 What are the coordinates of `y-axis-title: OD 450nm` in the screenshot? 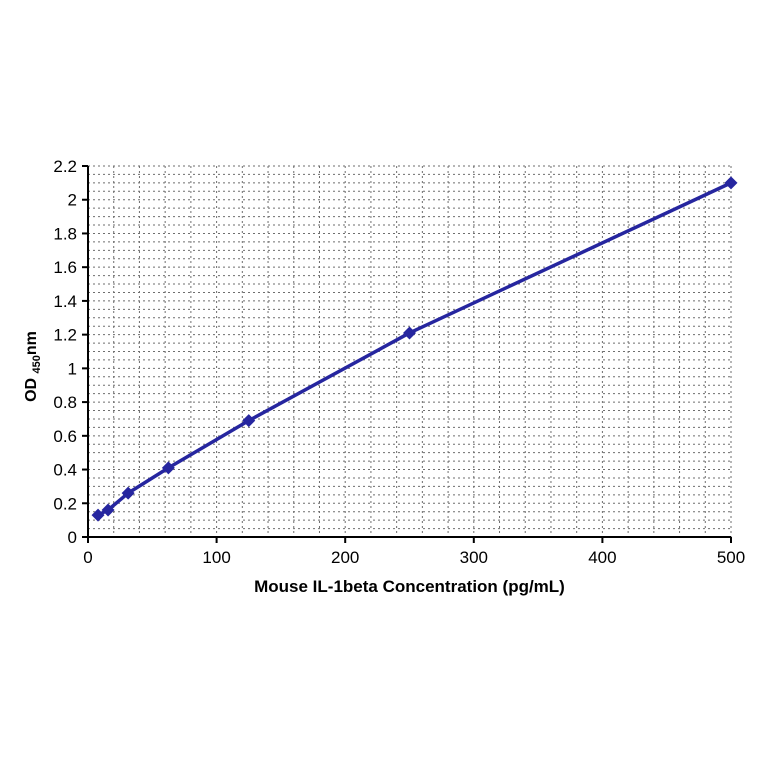 It's located at (33, 366).